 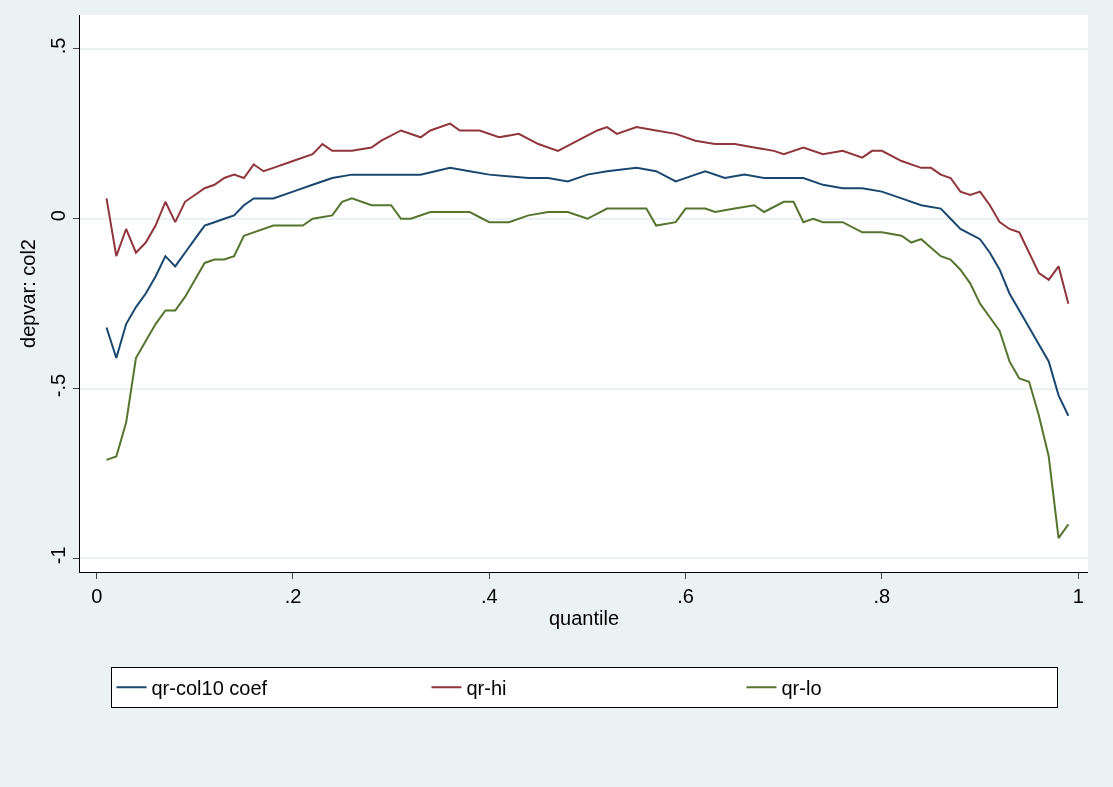 What do you see at coordinates (486, 687) in the screenshot?
I see `legend-label: qr-hi` at bounding box center [486, 687].